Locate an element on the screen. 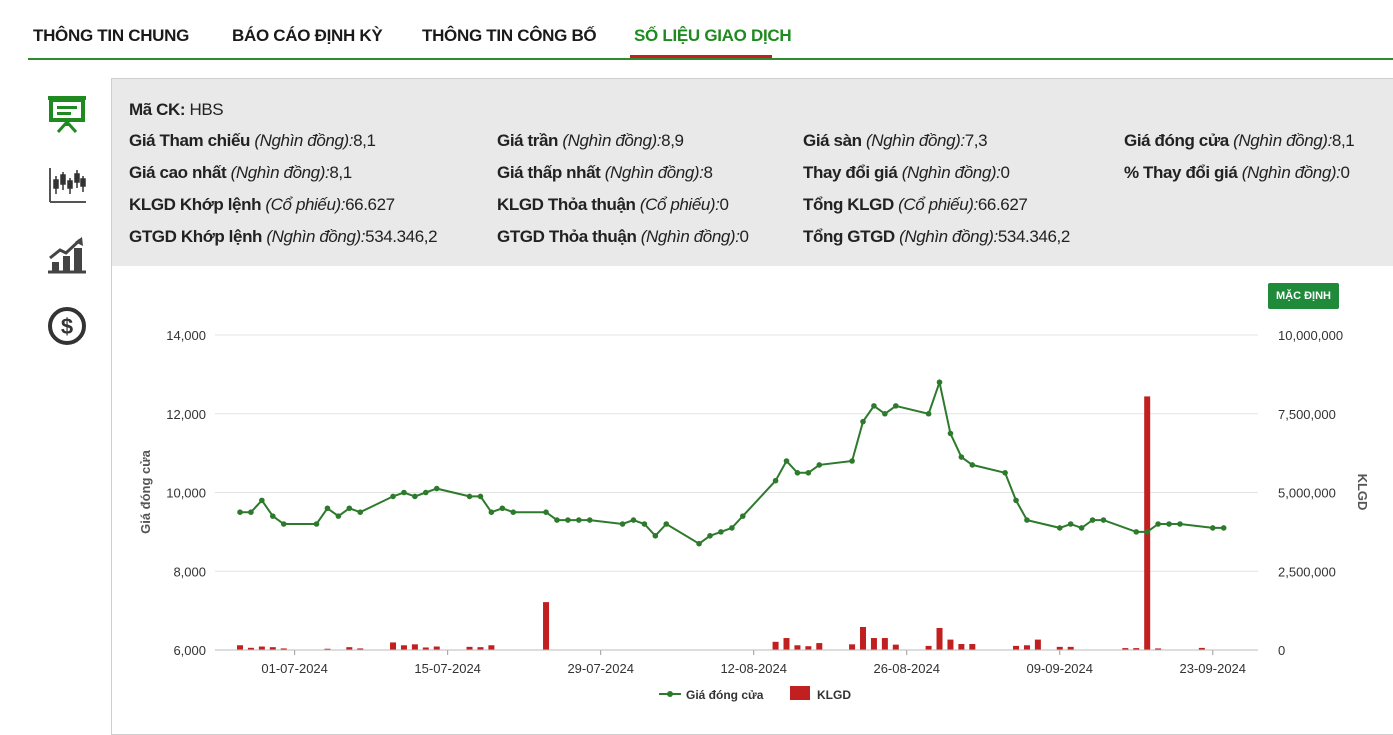 The width and height of the screenshot is (1393, 735). info-field-label: Giá đóng cửa is located at coordinates (1176, 140).